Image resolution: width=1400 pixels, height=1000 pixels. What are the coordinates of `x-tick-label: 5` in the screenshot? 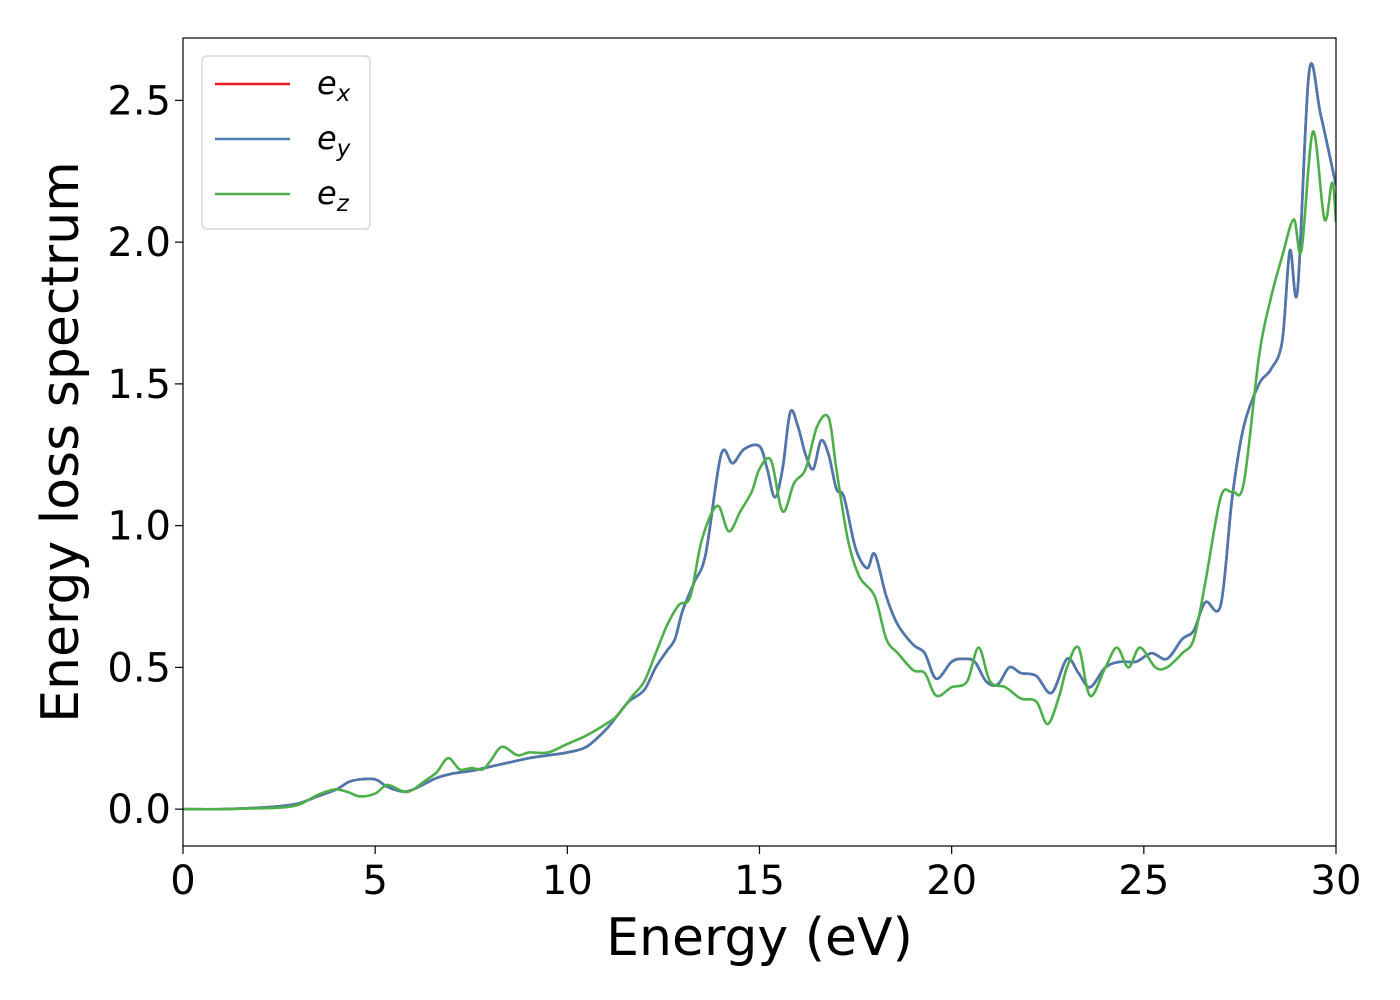 It's located at (374, 881).